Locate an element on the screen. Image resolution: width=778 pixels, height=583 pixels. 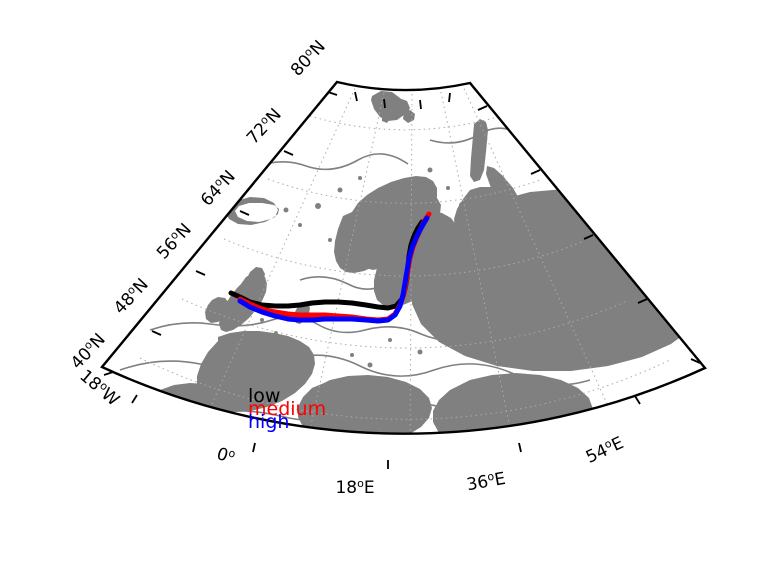
track-legend: low medium high is located at coordinates (287, 409).